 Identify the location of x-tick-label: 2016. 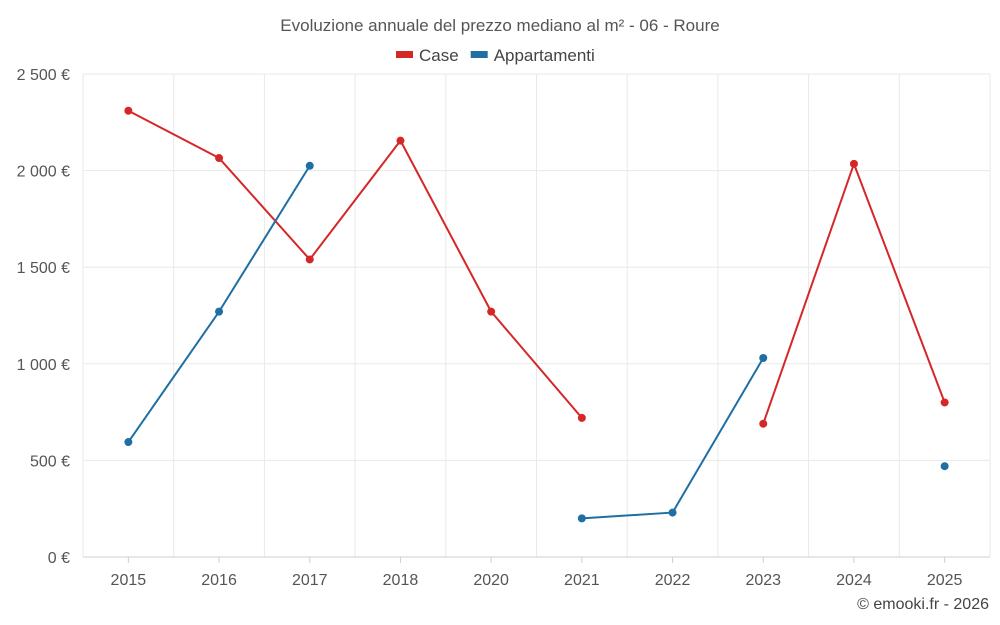
(219, 580).